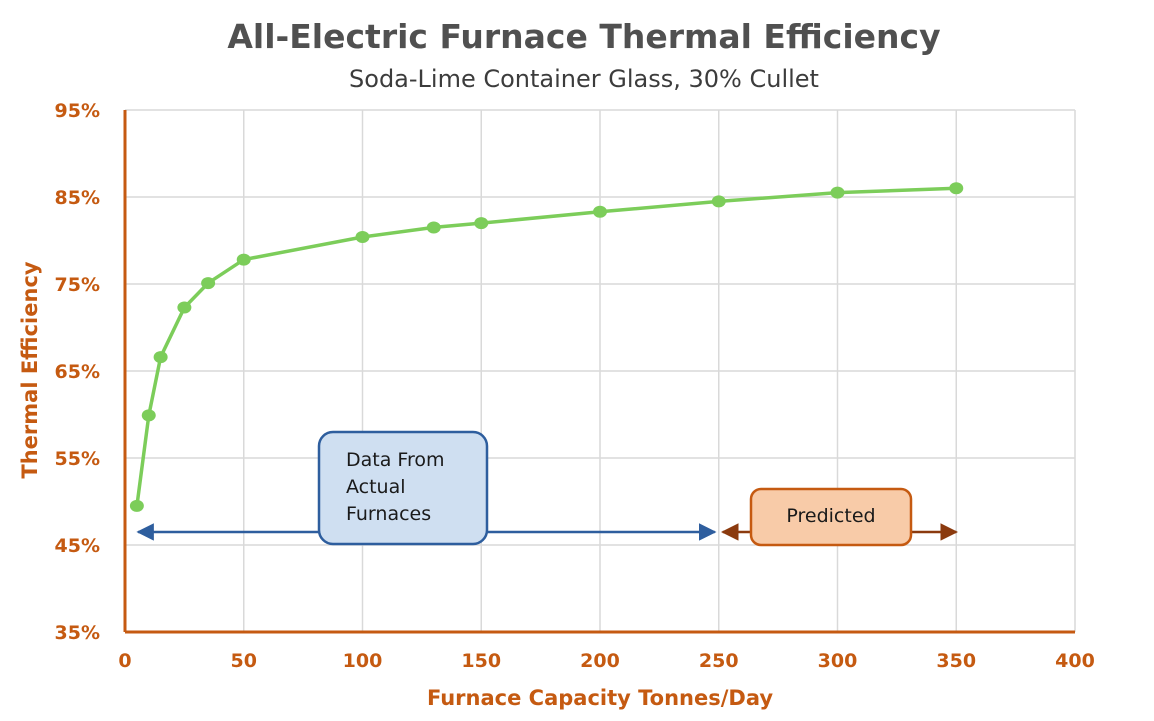  Describe the element at coordinates (77, 111) in the screenshot. I see `y-tick-label: 95%` at that location.